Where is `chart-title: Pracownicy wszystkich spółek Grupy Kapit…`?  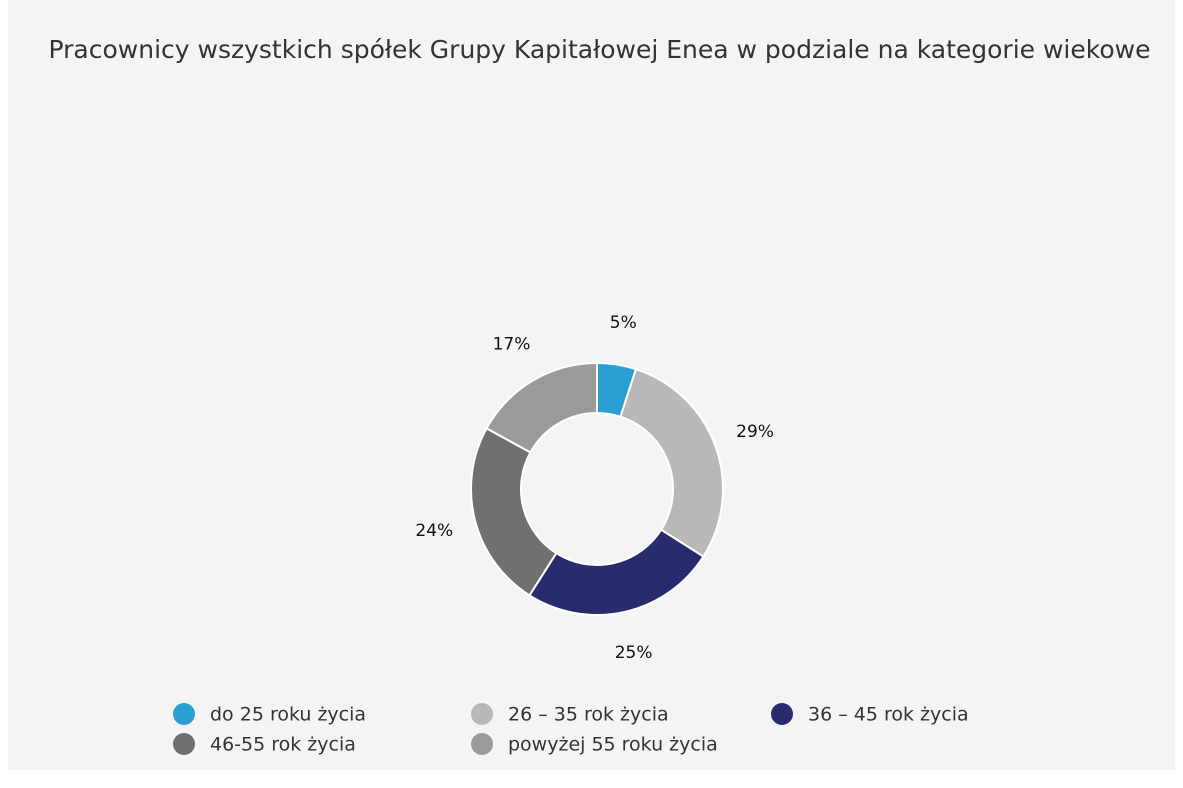
chart-title: Pracownicy wszystkich spółek Grupy Kapit… is located at coordinates (599, 49).